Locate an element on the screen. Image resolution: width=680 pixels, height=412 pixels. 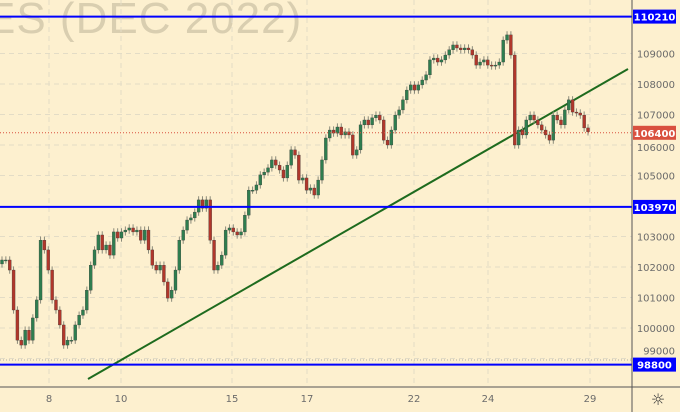
time-tick-label: 15 is located at coordinates (232, 399).